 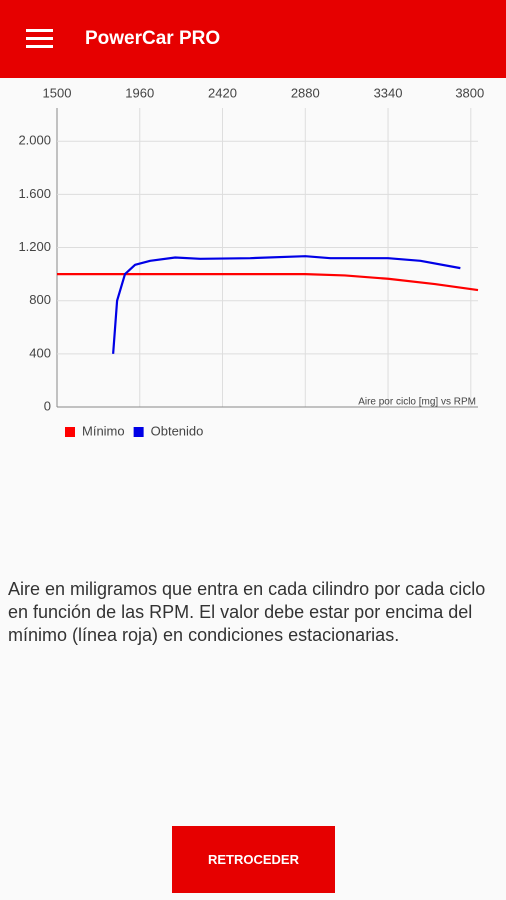 What do you see at coordinates (34, 140) in the screenshot?
I see `y-tick-label: 2.000` at bounding box center [34, 140].